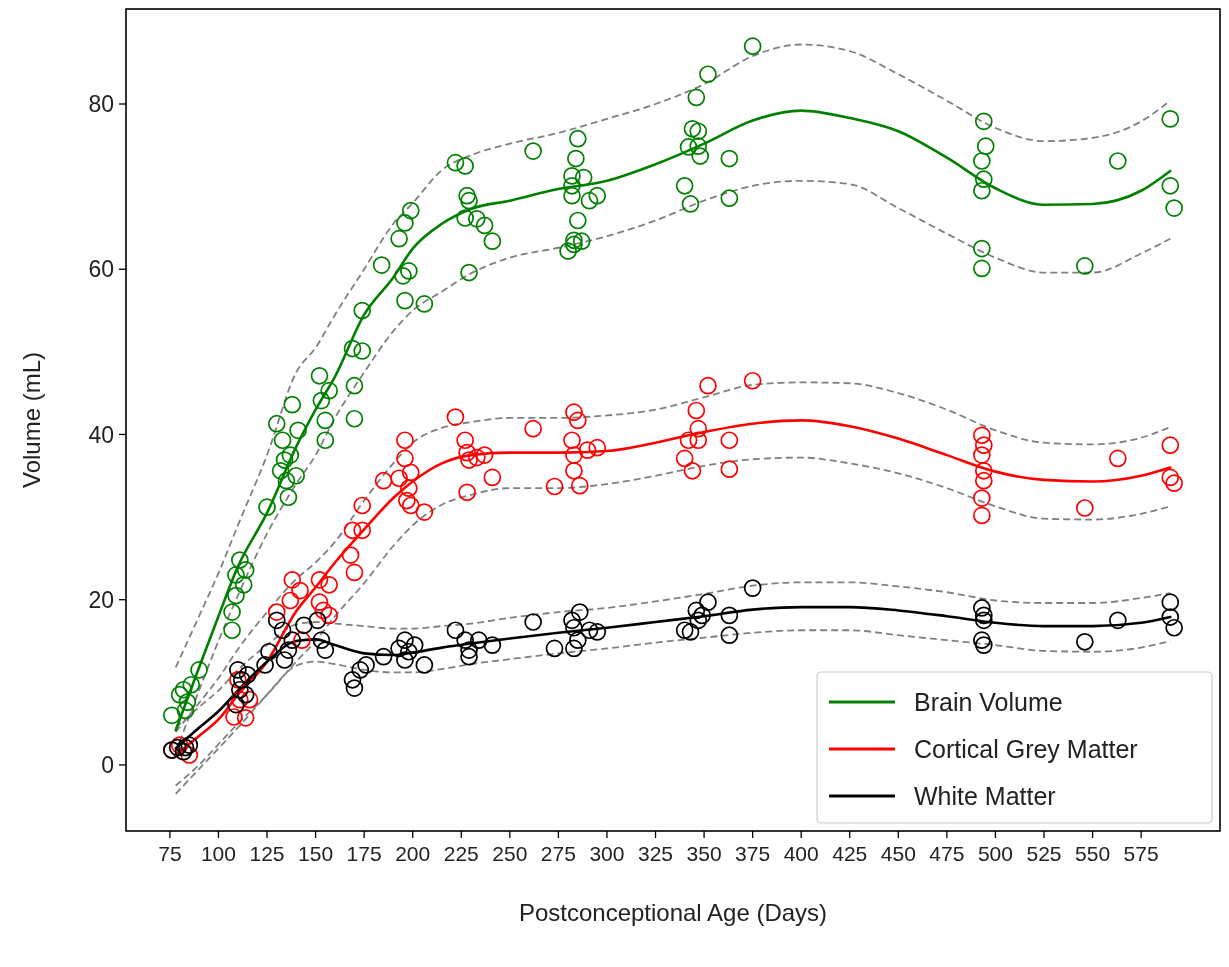 This screenshot has width=1229, height=967. What do you see at coordinates (316, 853) in the screenshot?
I see `x-tick-label: 150` at bounding box center [316, 853].